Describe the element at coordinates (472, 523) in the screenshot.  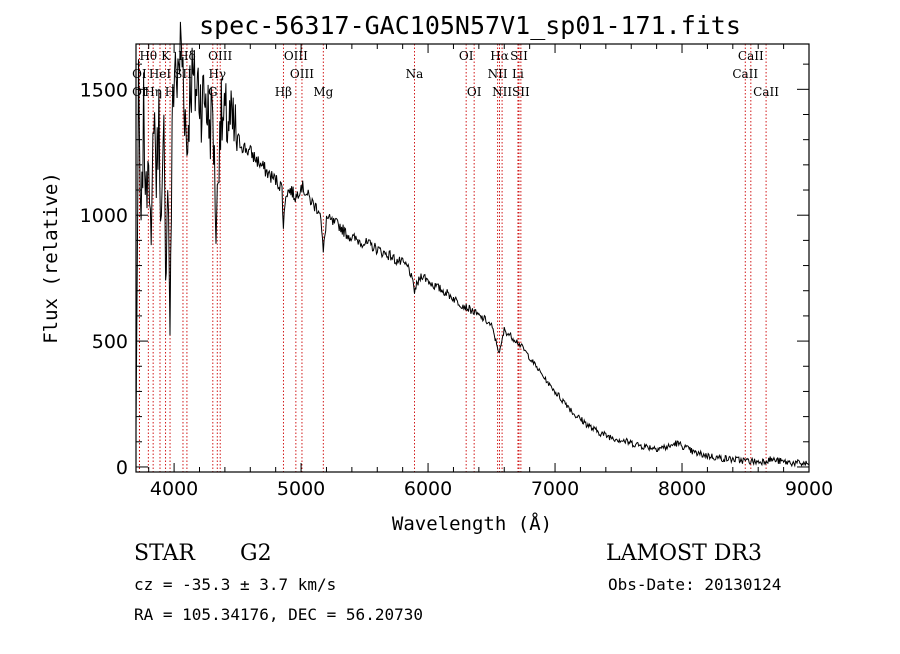
I see `x-axis-label: Wavelength (Å)` at that location.